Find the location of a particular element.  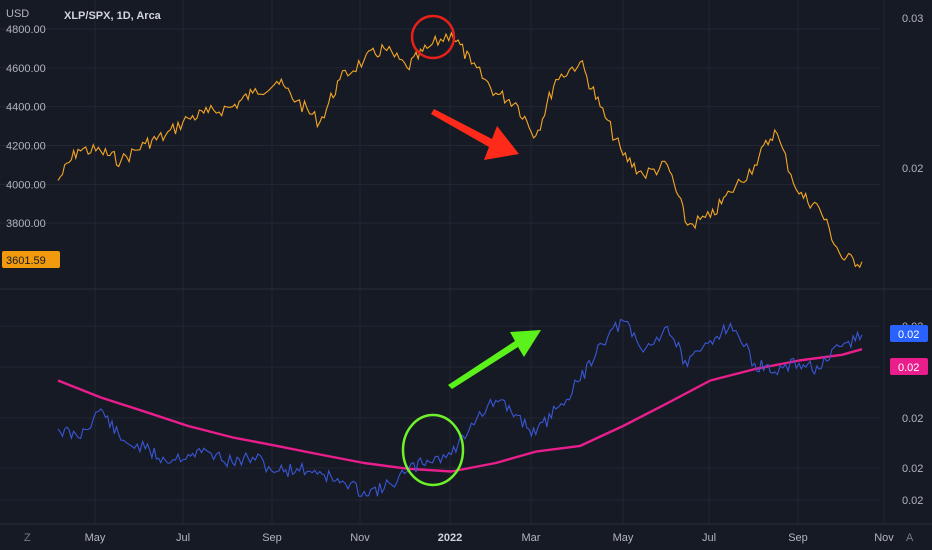

currency-label: USD is located at coordinates (17, 14).